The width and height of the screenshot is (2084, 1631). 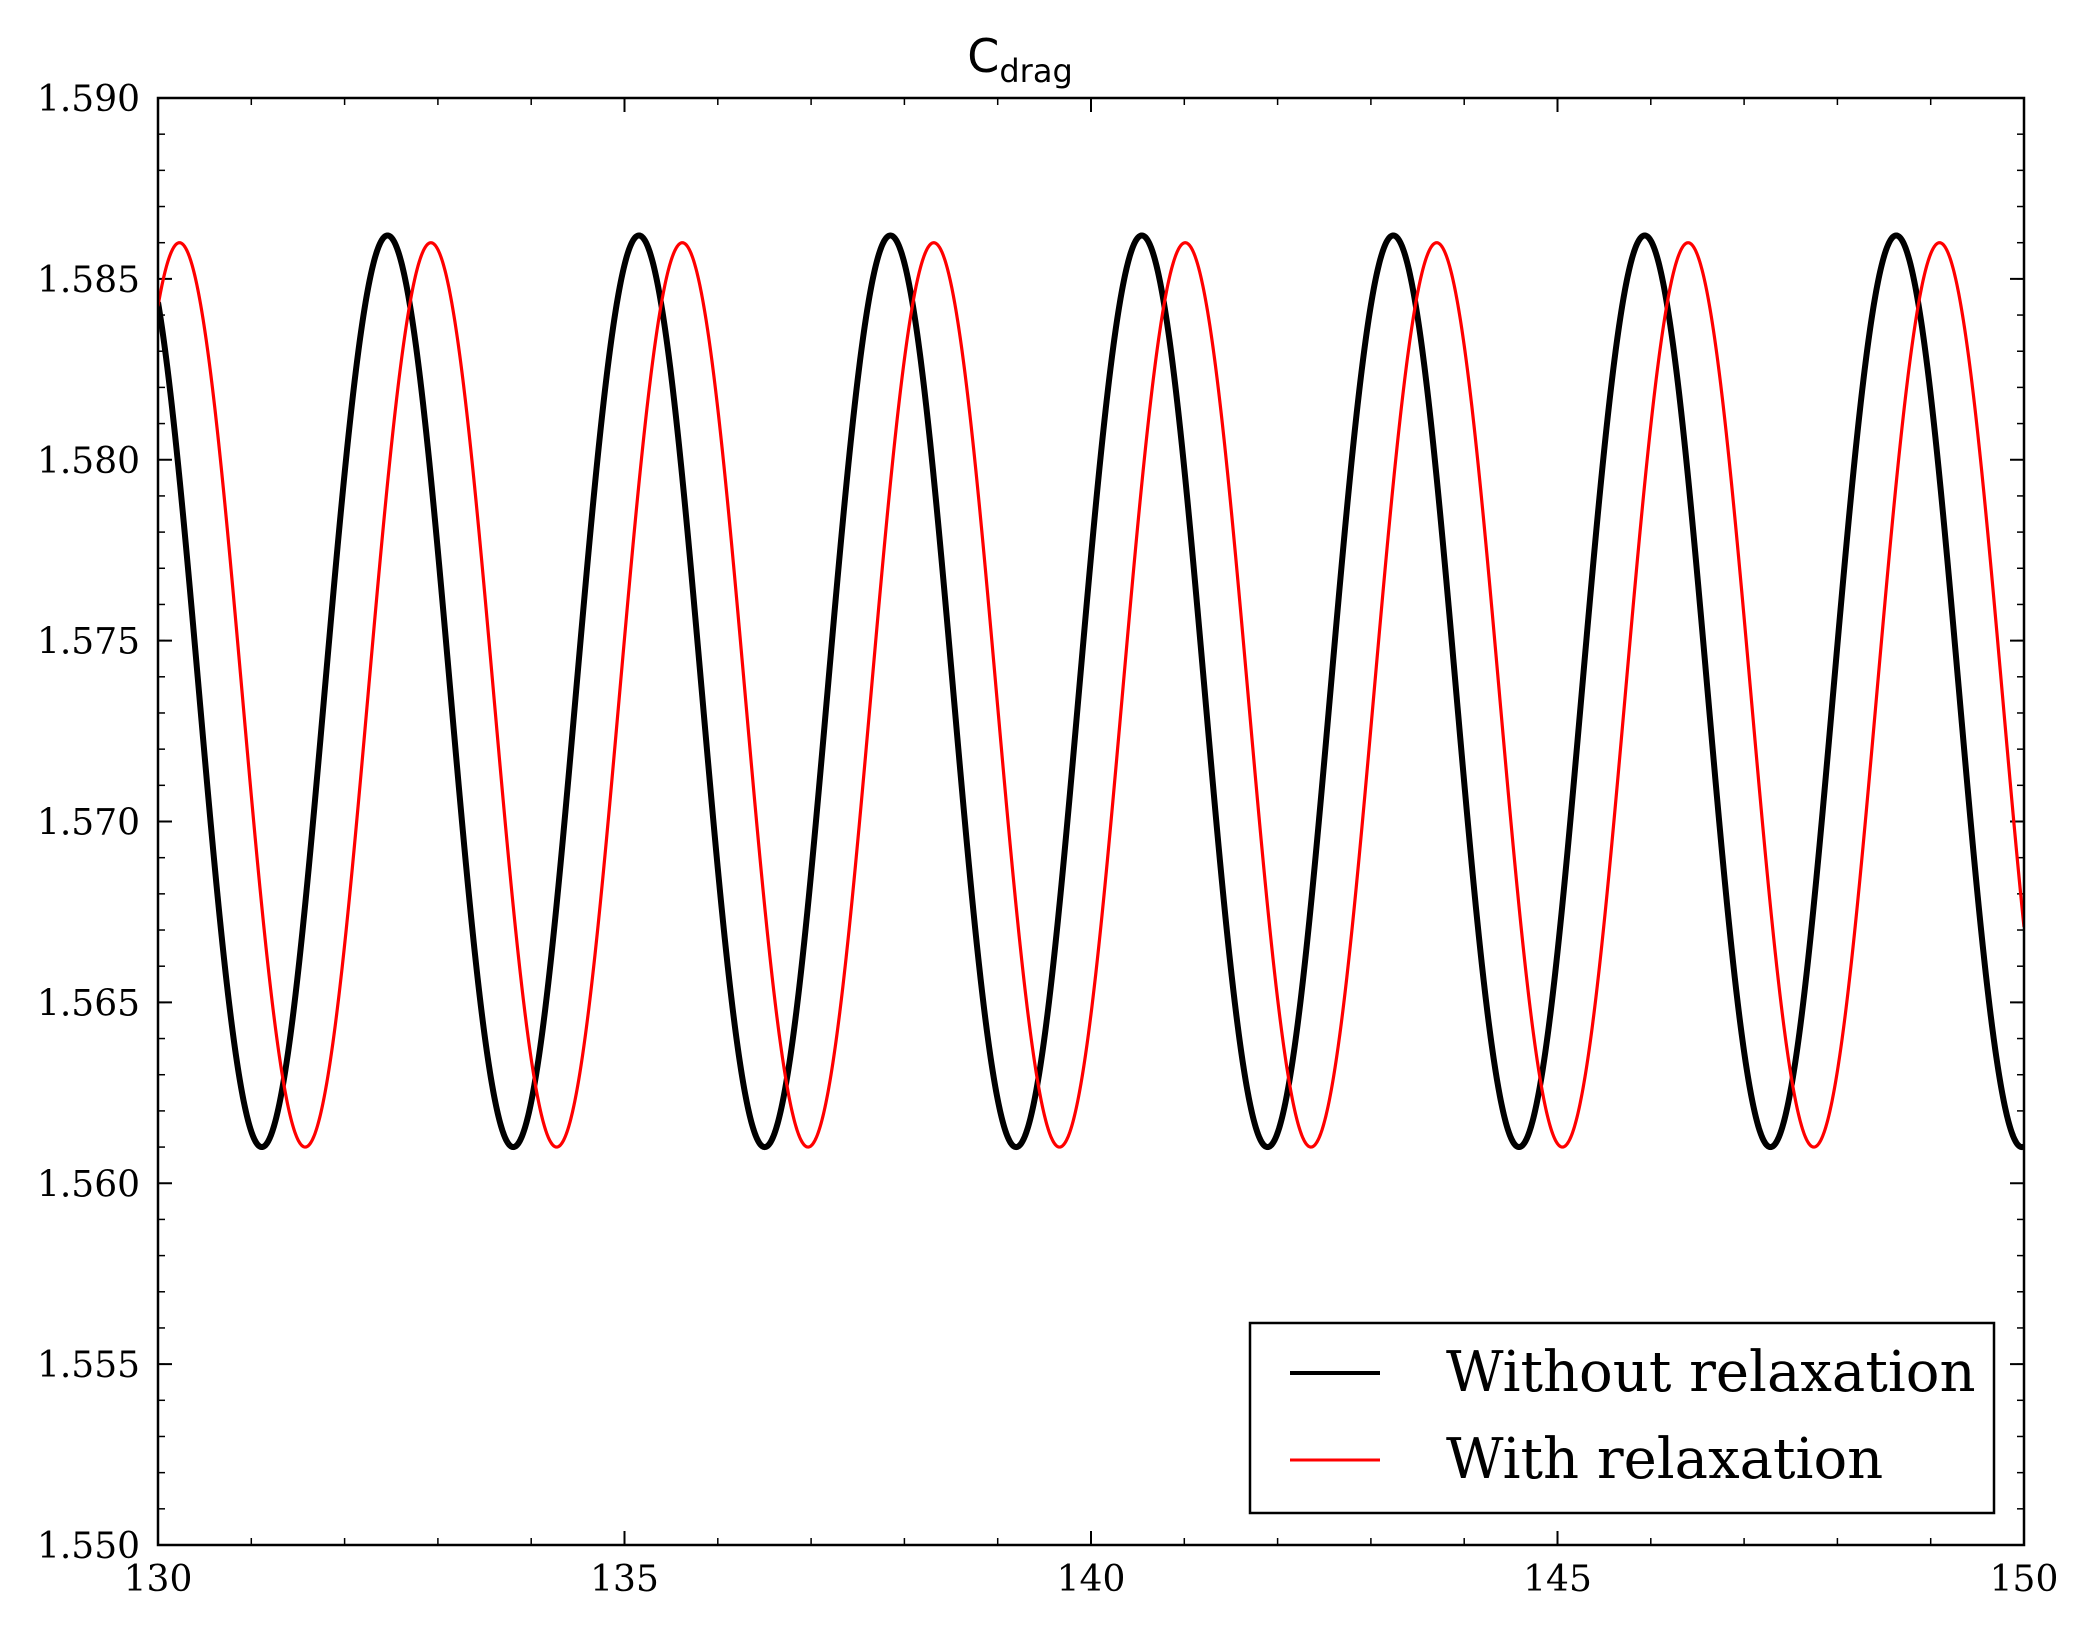 I want to click on legend: Without relaxation With relaxation, so click(x=1622, y=1418).